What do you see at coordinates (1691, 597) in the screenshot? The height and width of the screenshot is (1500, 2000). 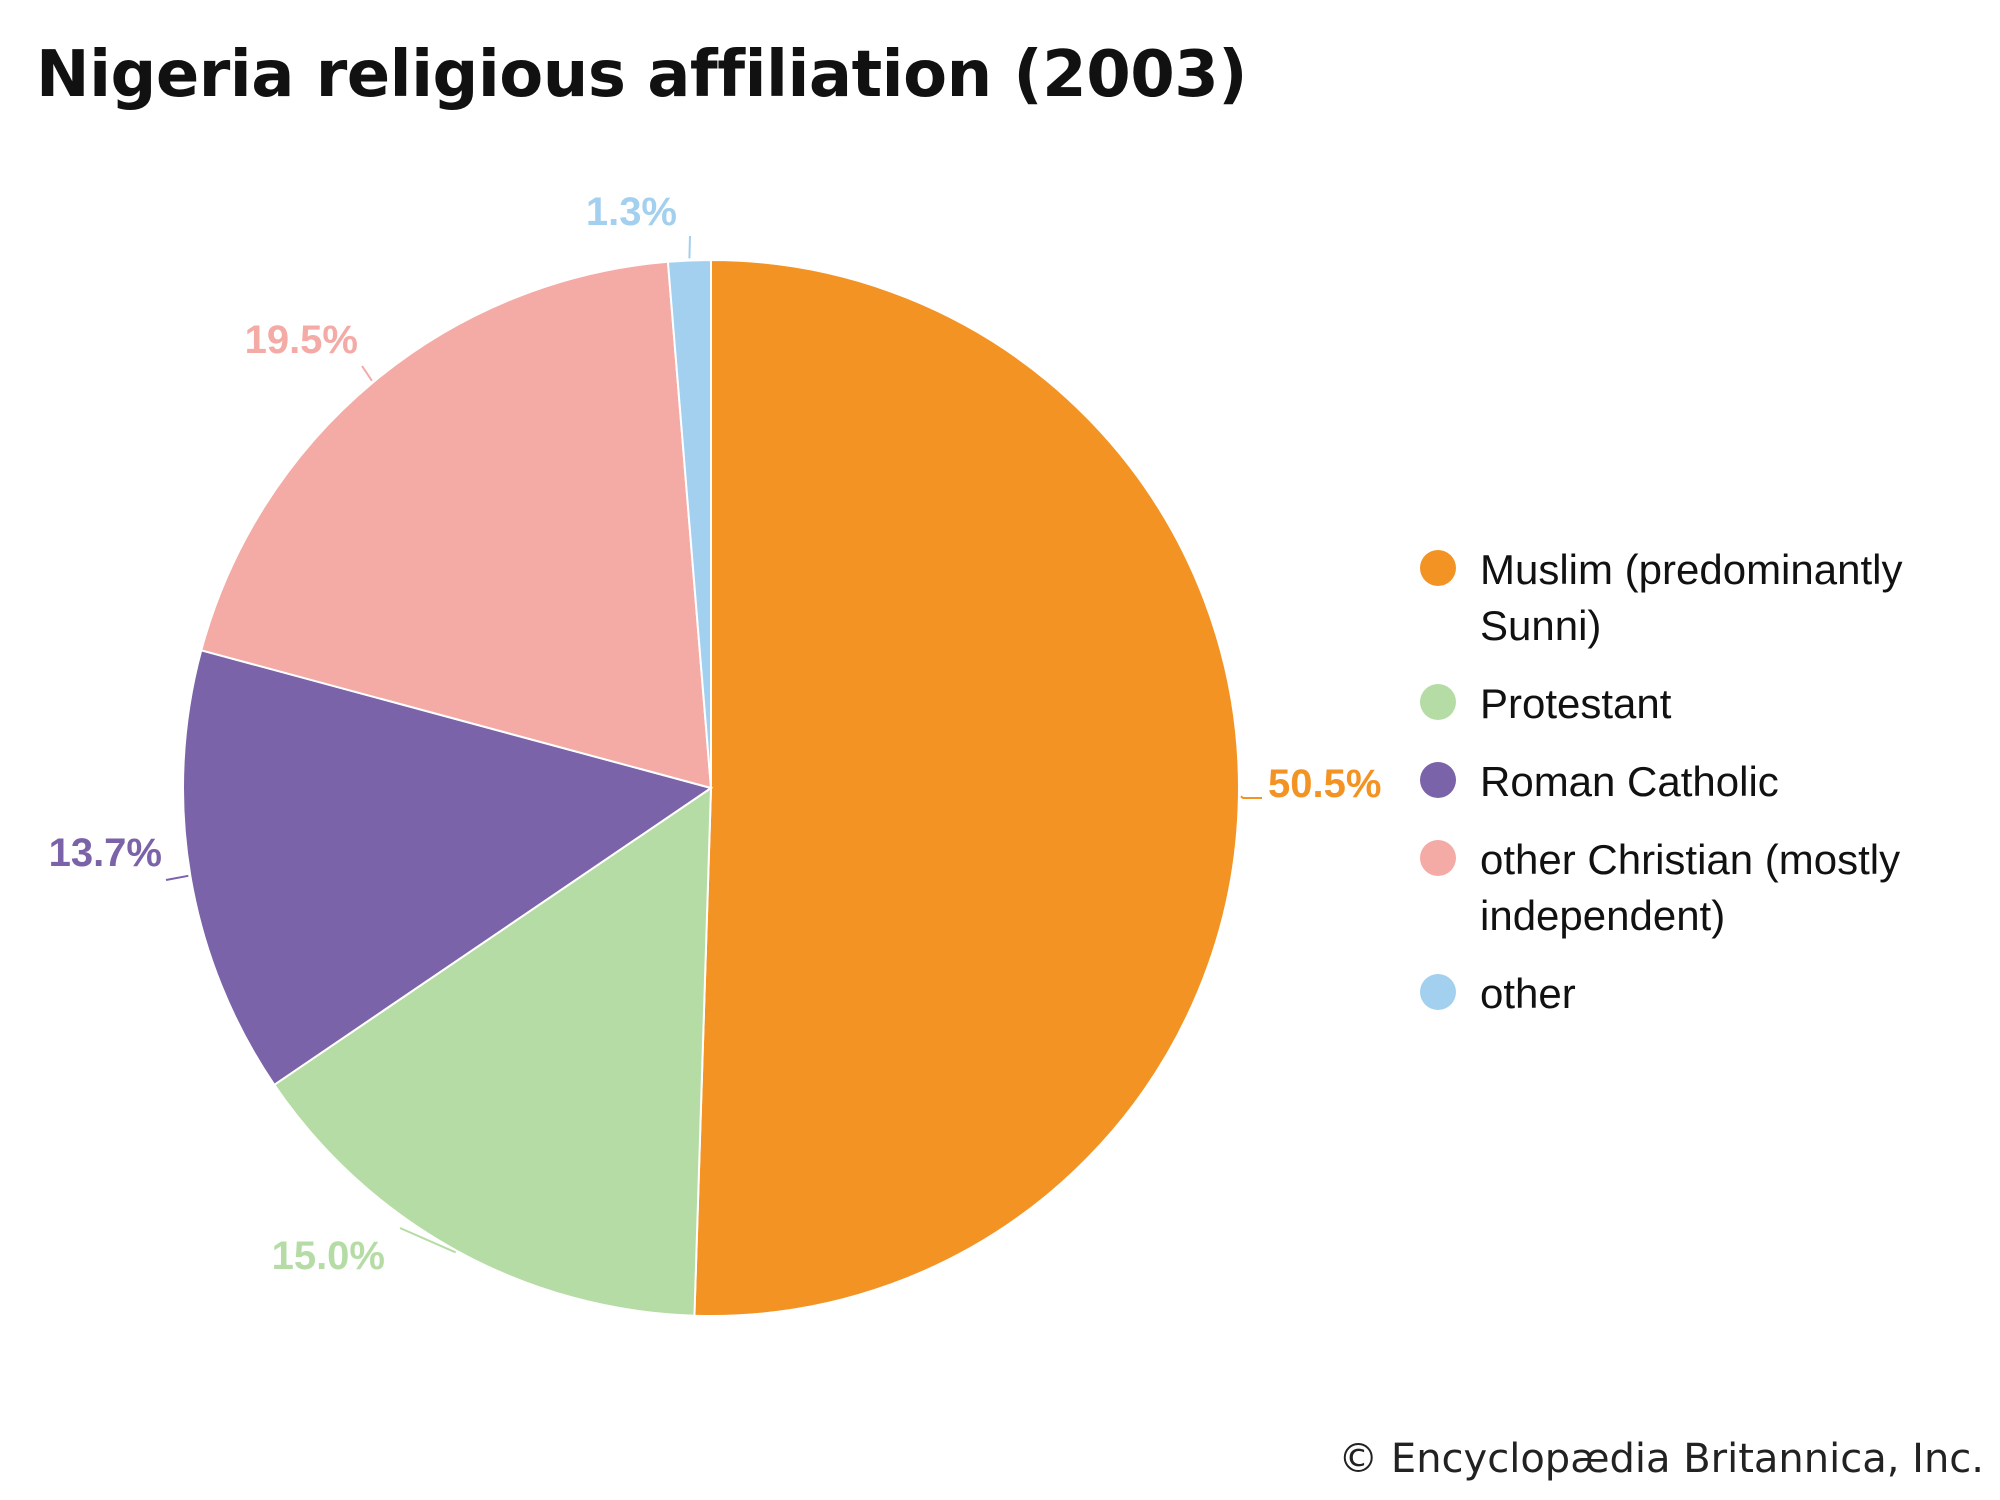 I see `legend-label: Muslim (predominantly Sunni)` at bounding box center [1691, 597].